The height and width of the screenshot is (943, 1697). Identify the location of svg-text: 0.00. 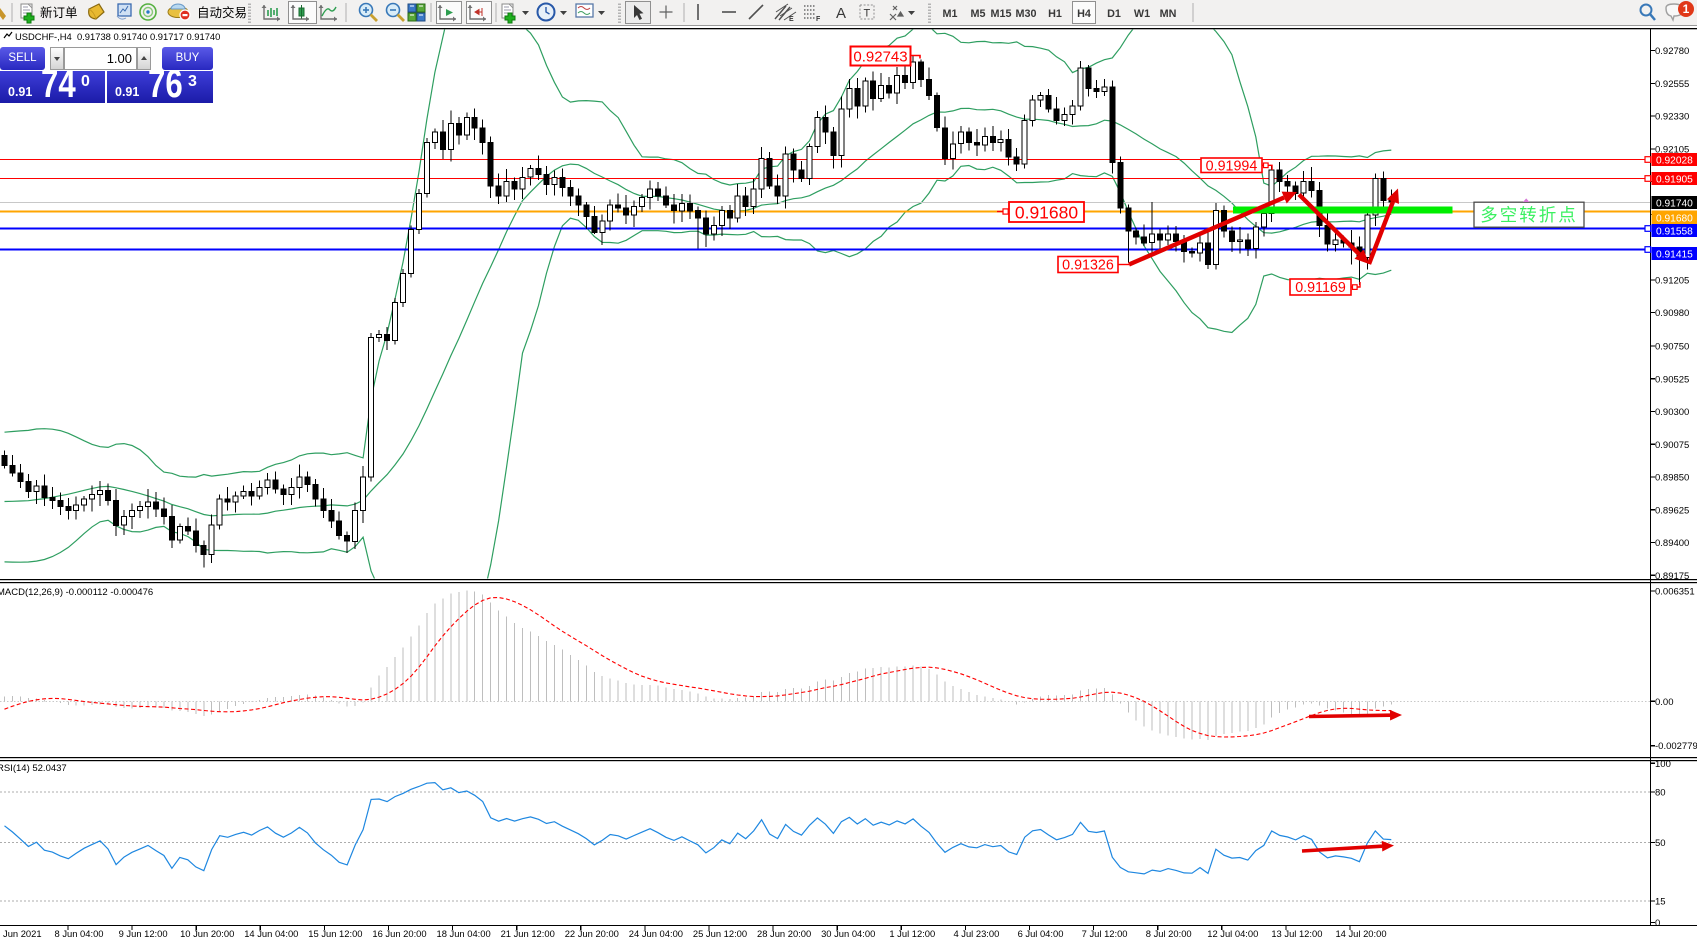
(1664, 702).